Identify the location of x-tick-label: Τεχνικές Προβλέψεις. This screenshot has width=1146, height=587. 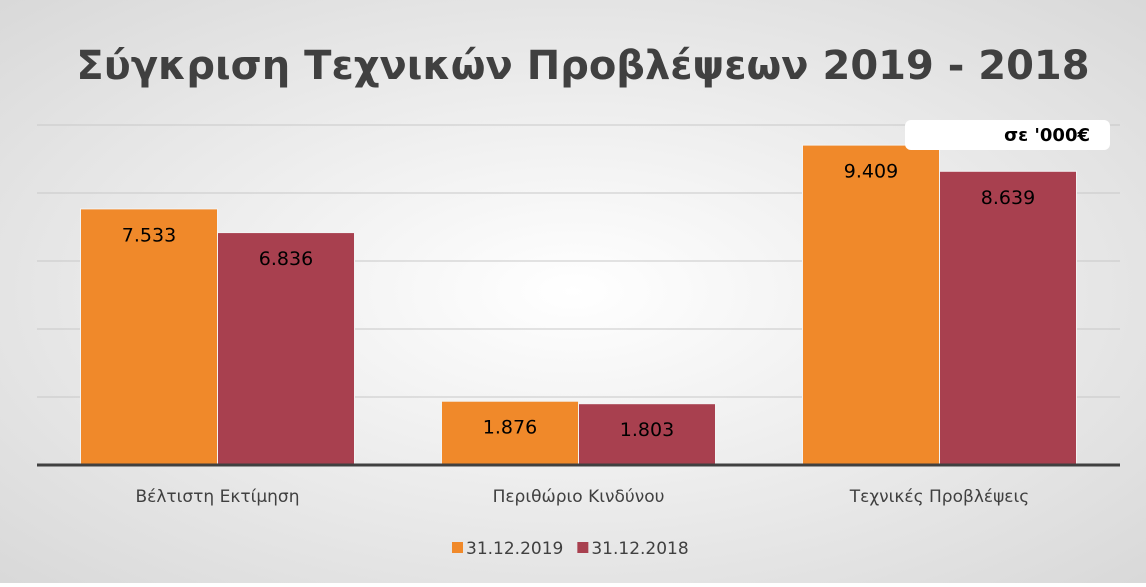
(939, 497).